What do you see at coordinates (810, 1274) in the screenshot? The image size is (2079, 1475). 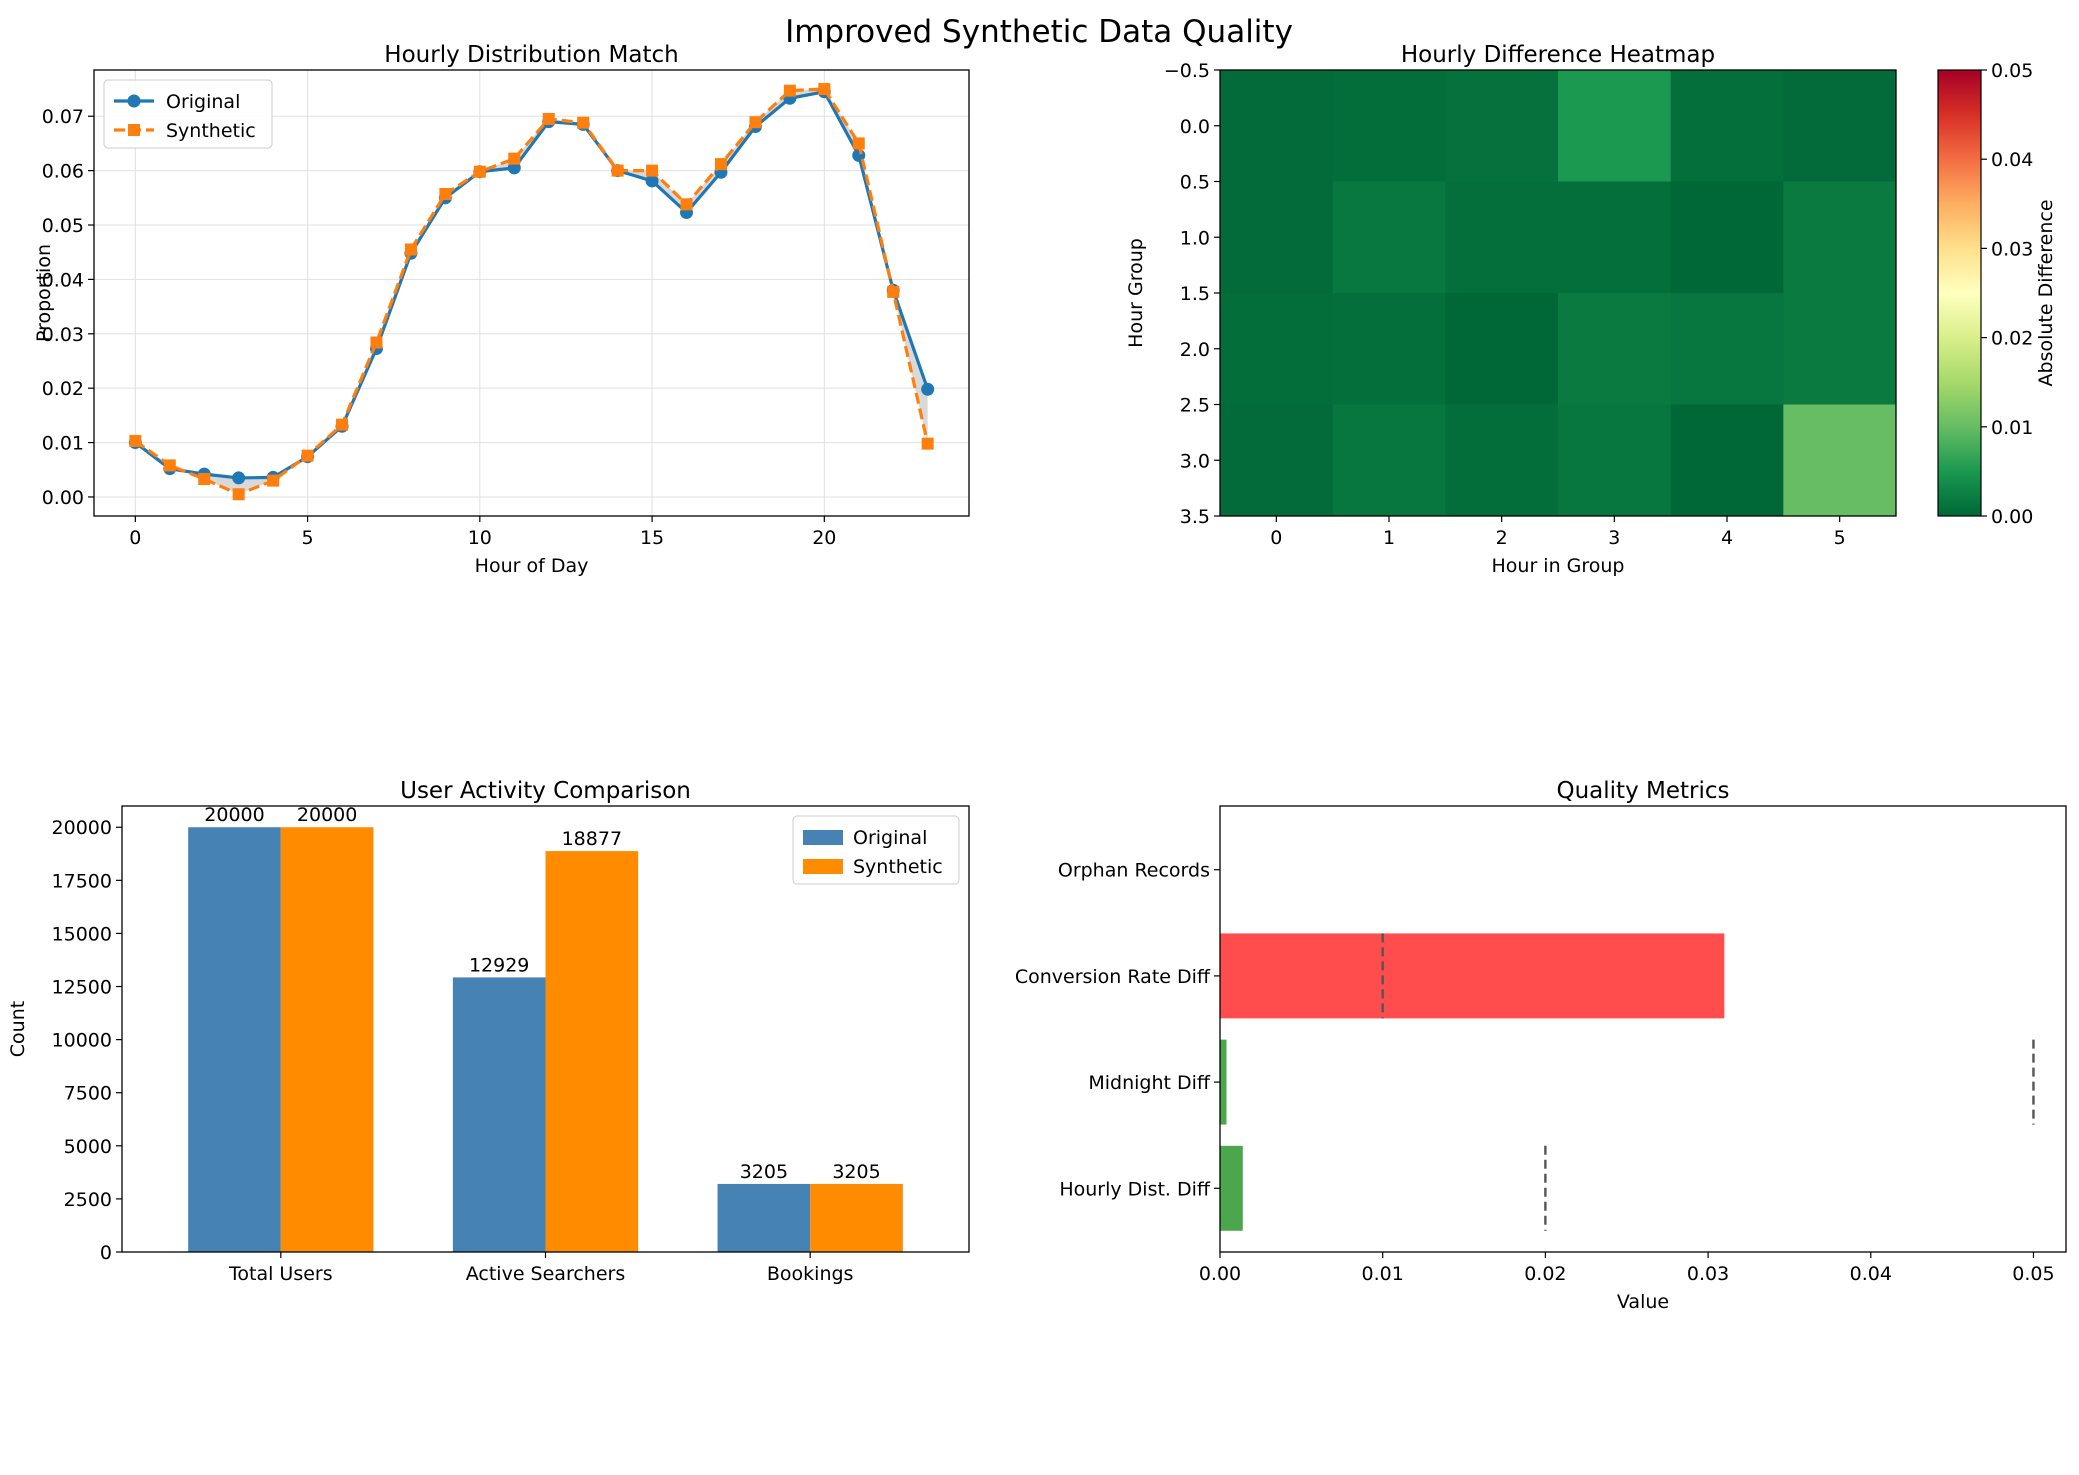 I see `x-tick-label: Bookings` at bounding box center [810, 1274].